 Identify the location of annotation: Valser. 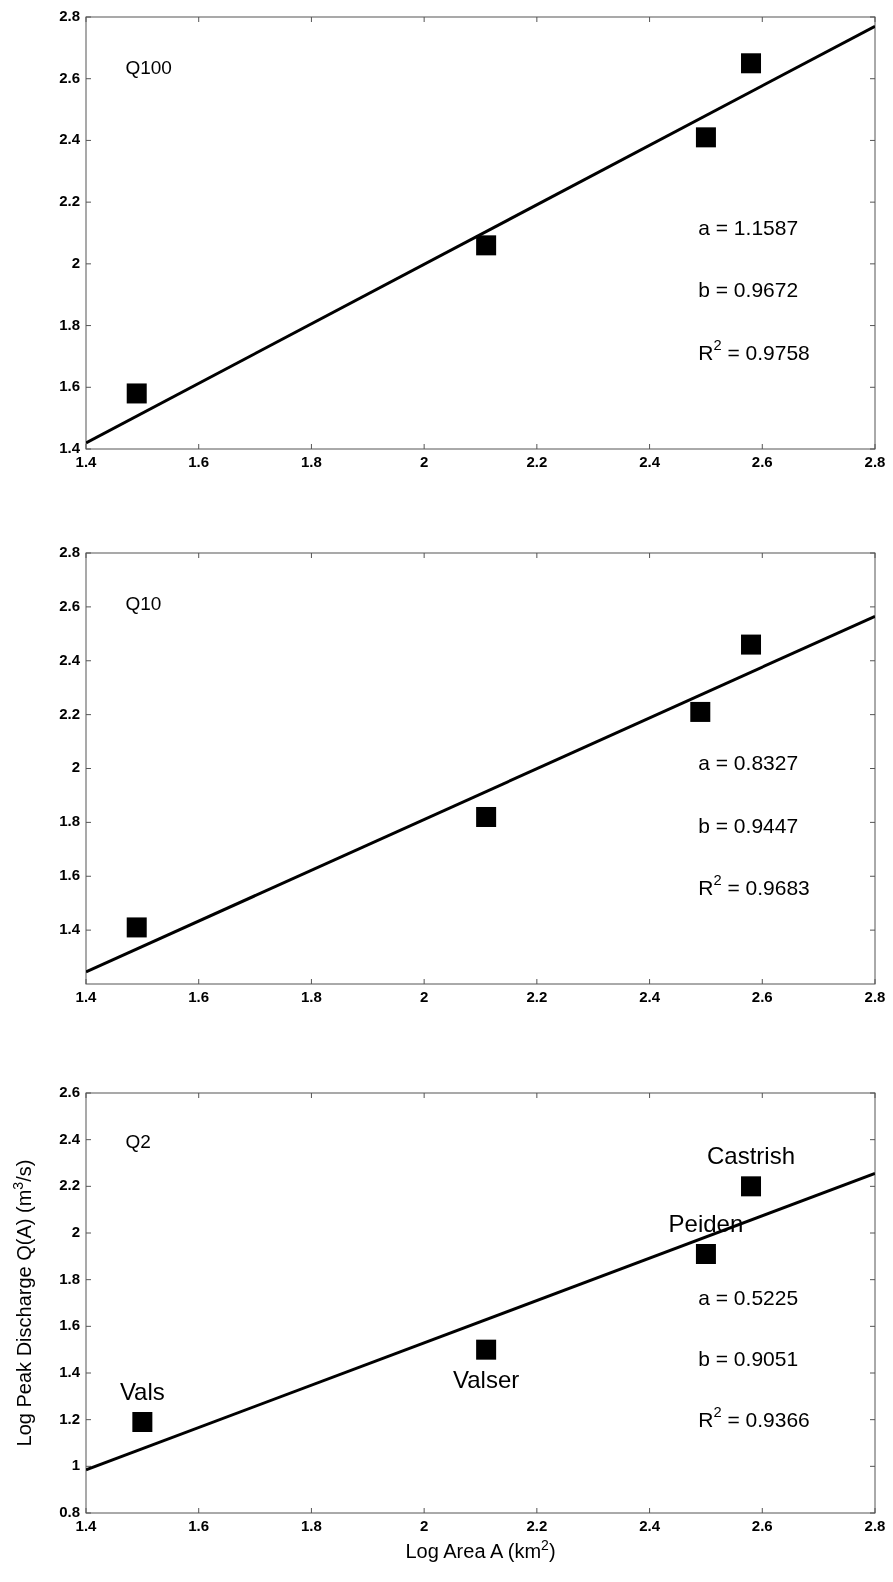
(486, 1379).